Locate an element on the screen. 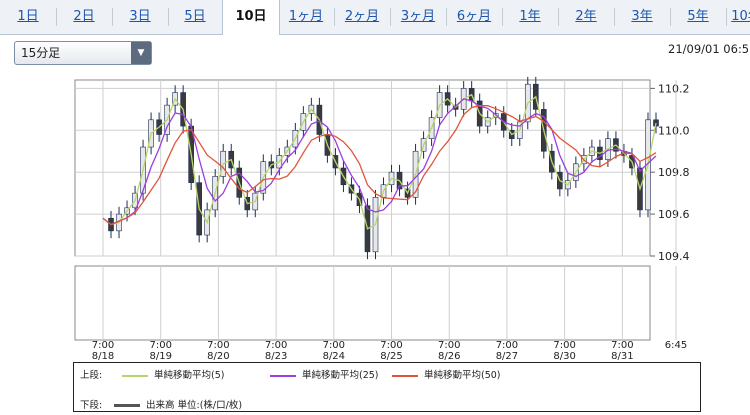 This screenshot has height=415, width=750. timestamp: 21/09/01 06:5 is located at coordinates (709, 49).